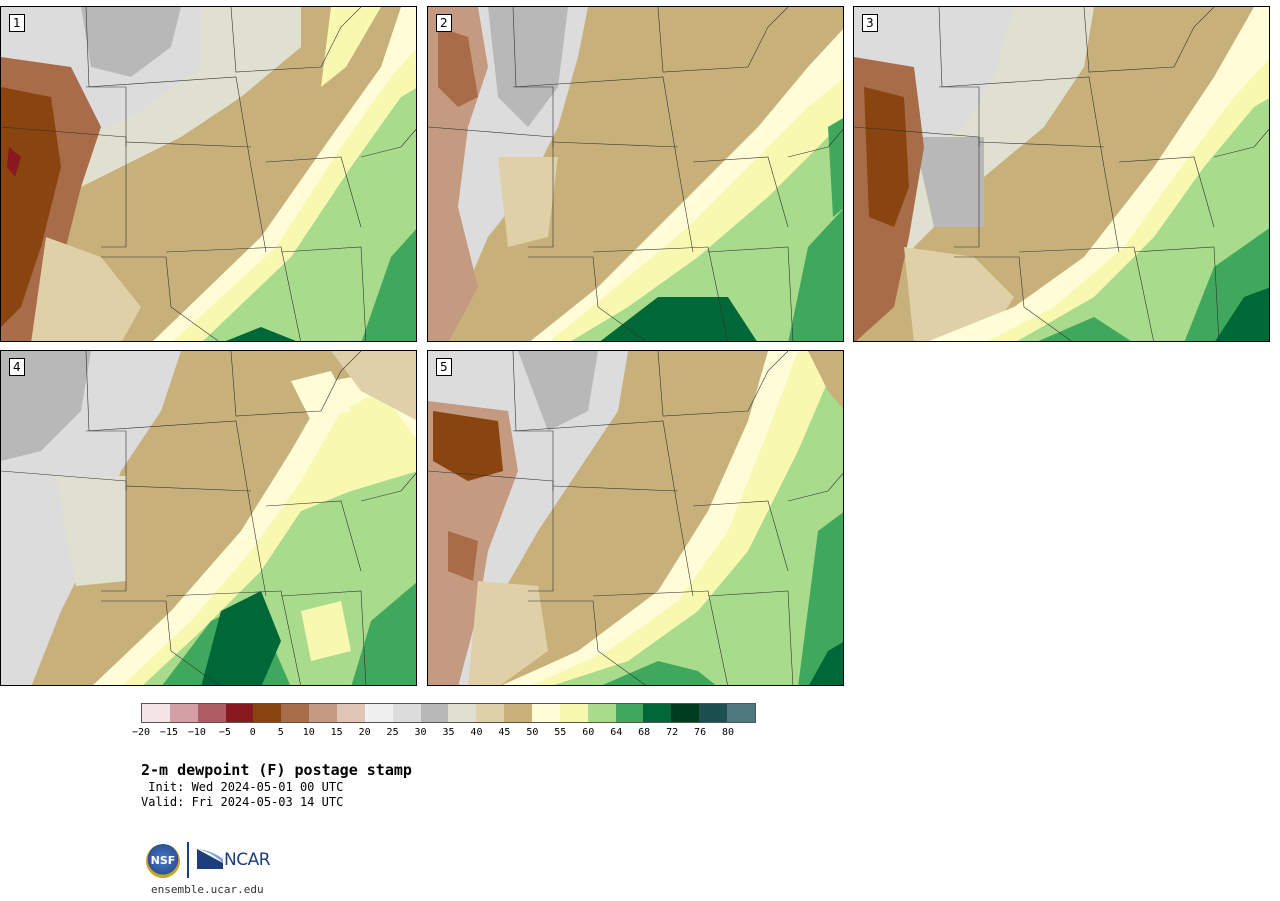 This screenshot has width=1280, height=901. What do you see at coordinates (242, 802) in the screenshot?
I see `valid-time: Valid: Fri 2024-05-03 14 UTC` at bounding box center [242, 802].